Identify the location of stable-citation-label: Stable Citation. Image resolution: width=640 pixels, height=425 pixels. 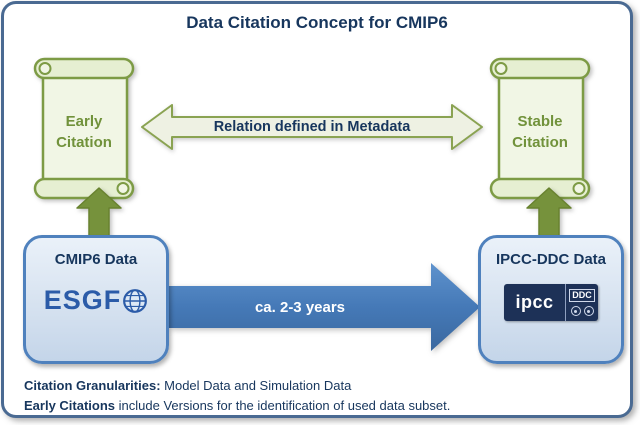
(540, 132).